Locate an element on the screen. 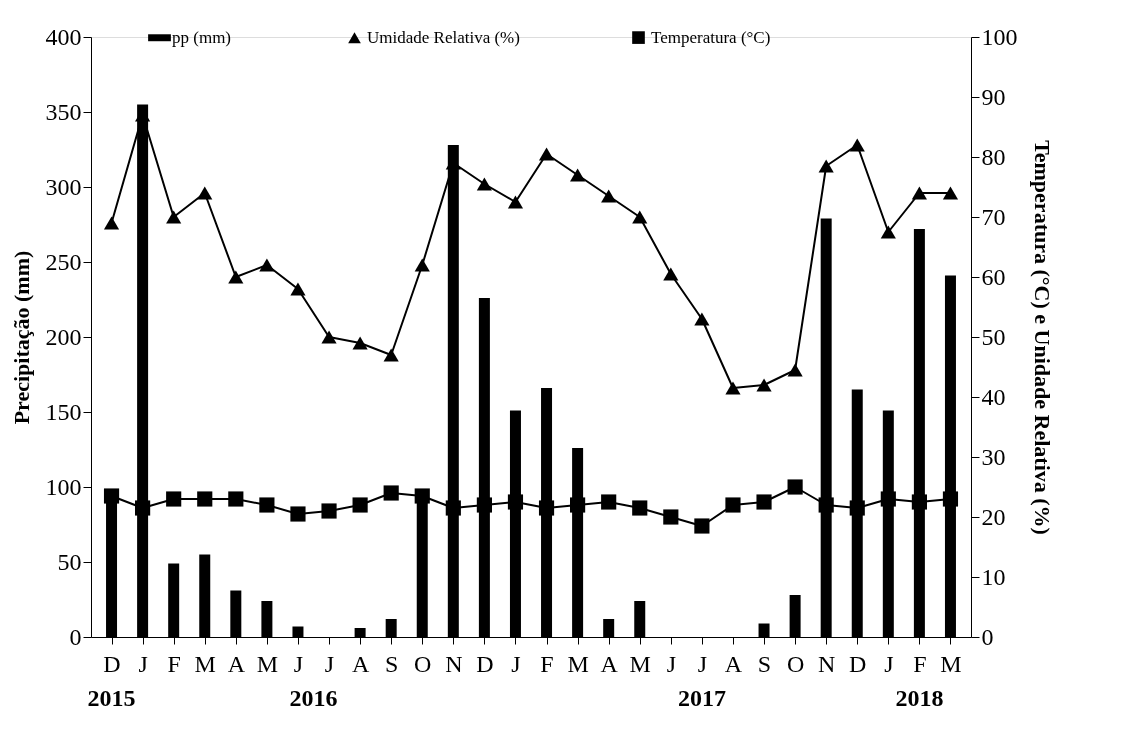 The height and width of the screenshot is (731, 1132). y-tick-label: 350 is located at coordinates (63, 111).